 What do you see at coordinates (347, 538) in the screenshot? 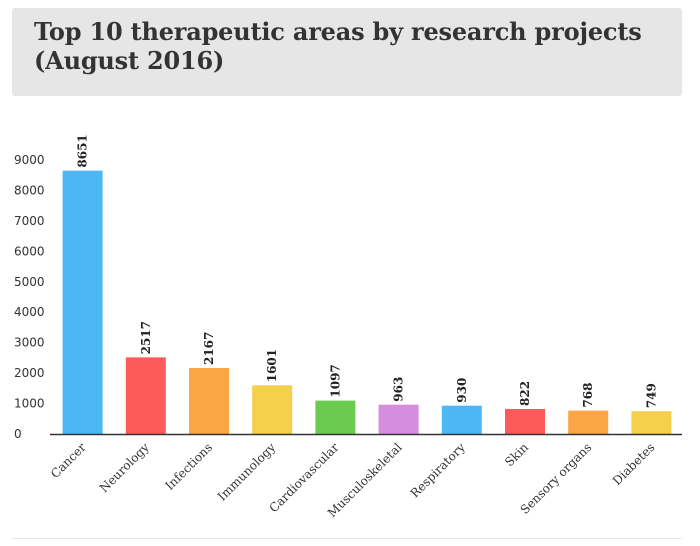
I see `bottom-divider` at bounding box center [347, 538].